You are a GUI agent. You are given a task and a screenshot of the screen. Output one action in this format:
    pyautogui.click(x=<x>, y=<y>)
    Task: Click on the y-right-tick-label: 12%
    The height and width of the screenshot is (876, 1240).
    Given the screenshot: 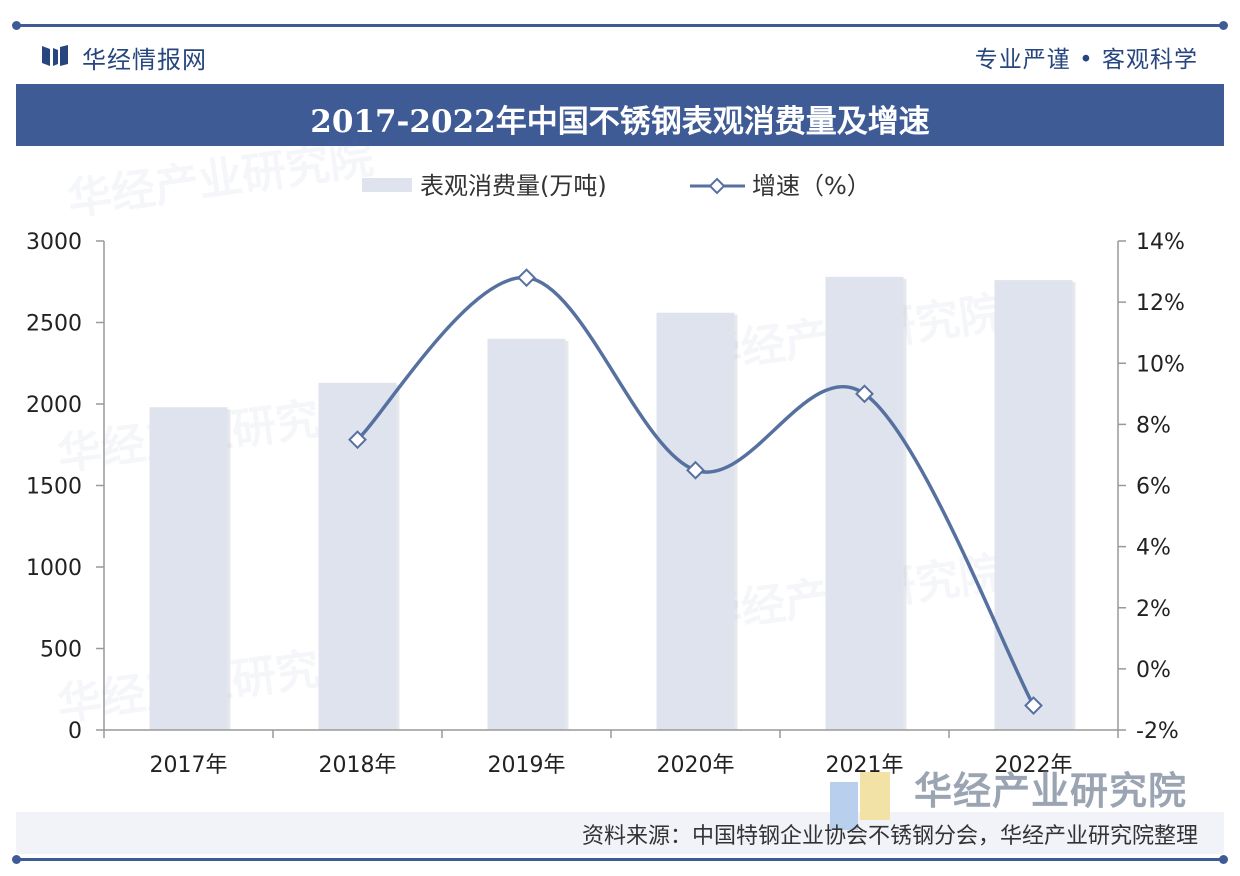 What is the action you would take?
    pyautogui.click(x=1160, y=303)
    